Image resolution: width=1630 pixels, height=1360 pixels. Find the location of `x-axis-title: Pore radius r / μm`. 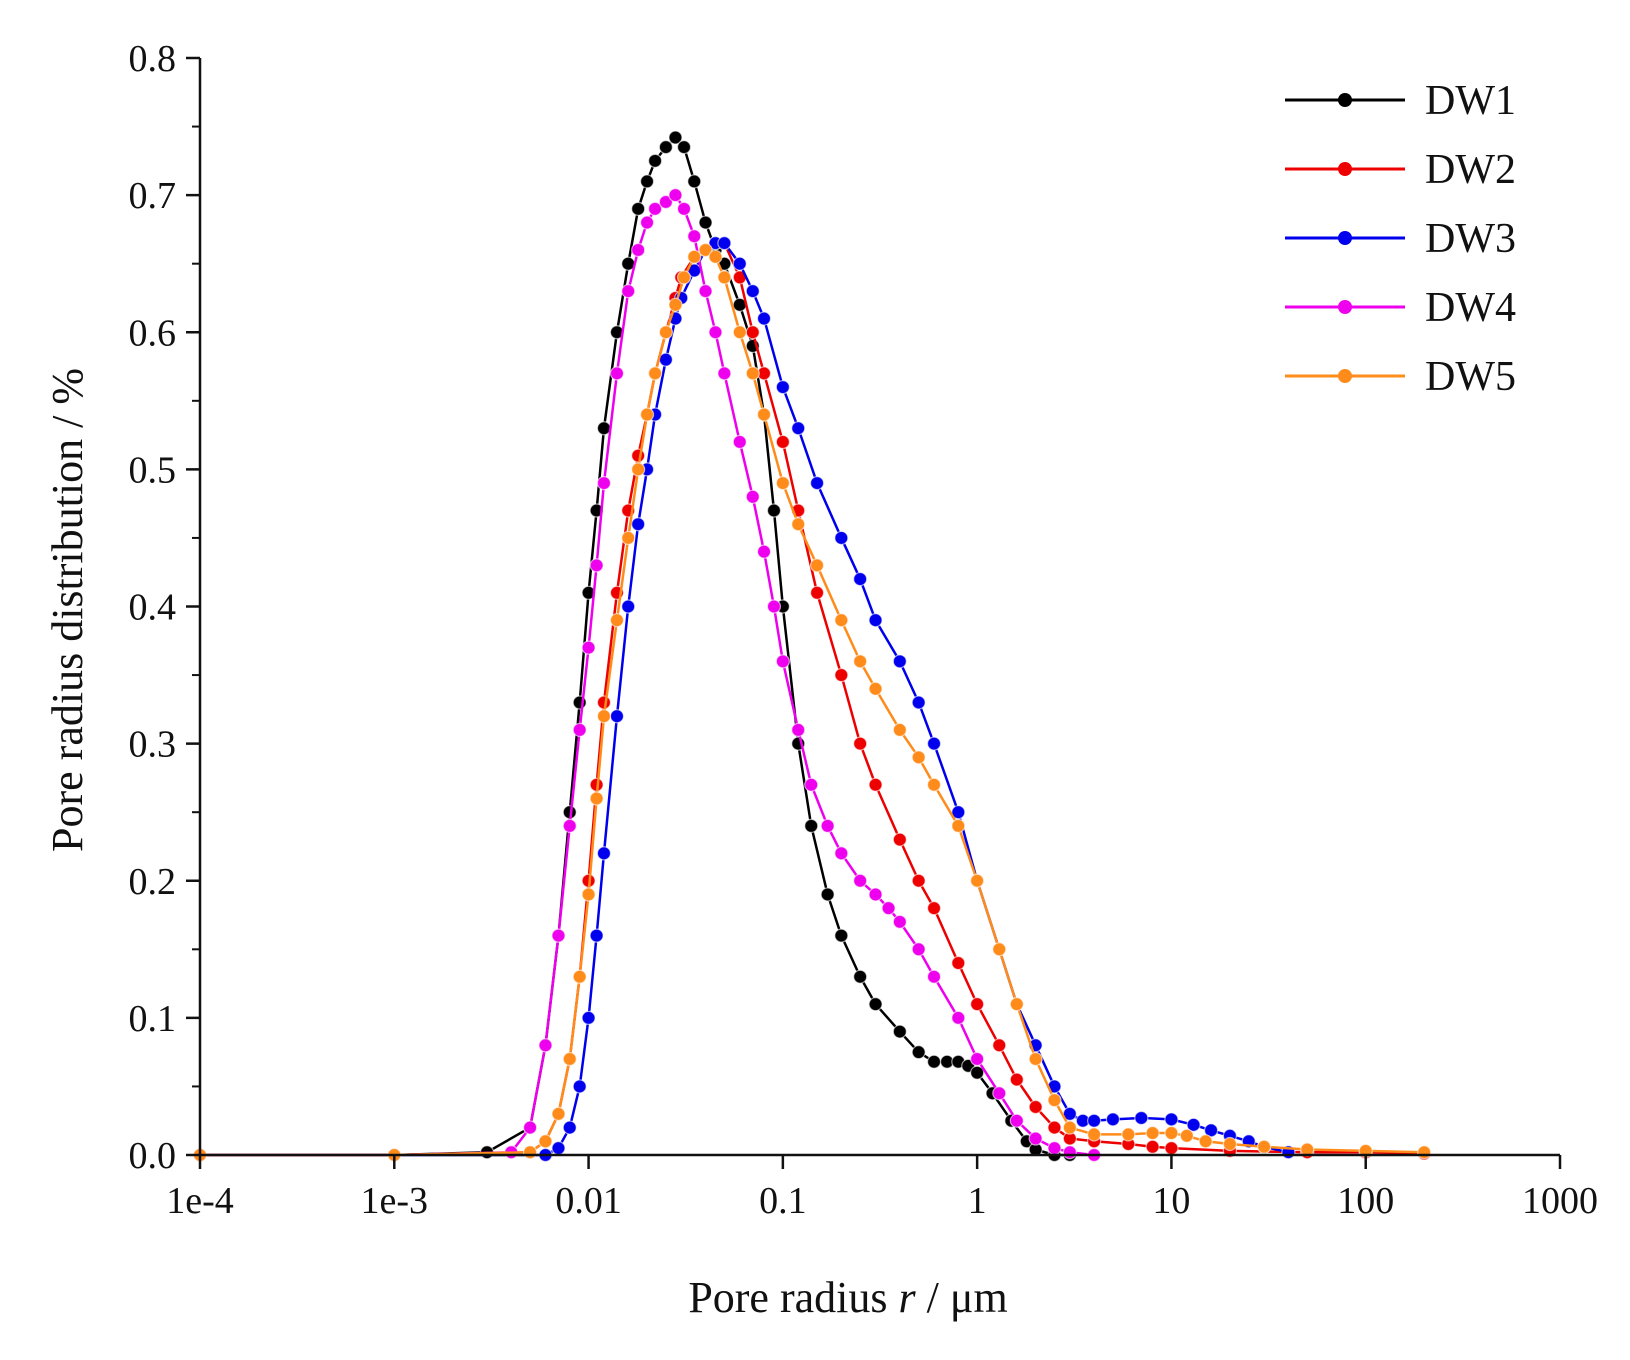

x-axis-title: Pore radius r / μm is located at coordinates (847, 1297).